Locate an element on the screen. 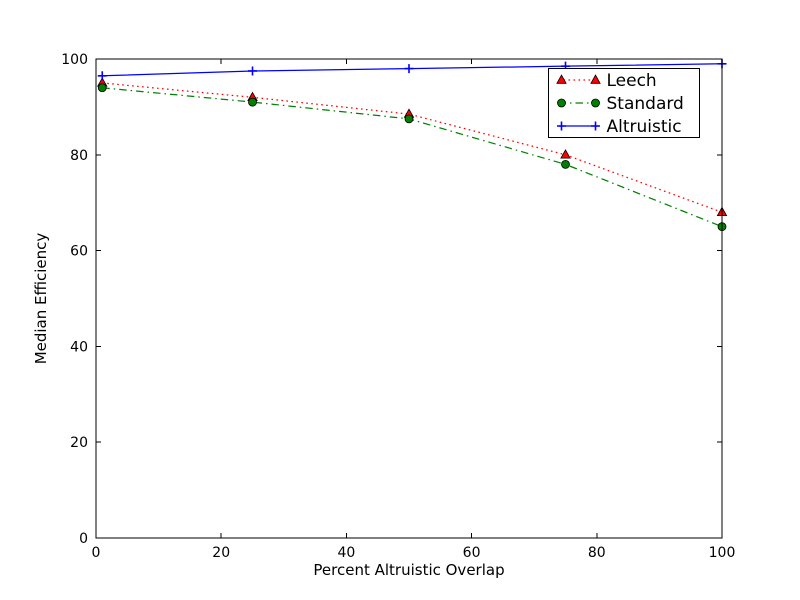 This screenshot has width=800, height=600. x-tick-label: 80 is located at coordinates (597, 553).